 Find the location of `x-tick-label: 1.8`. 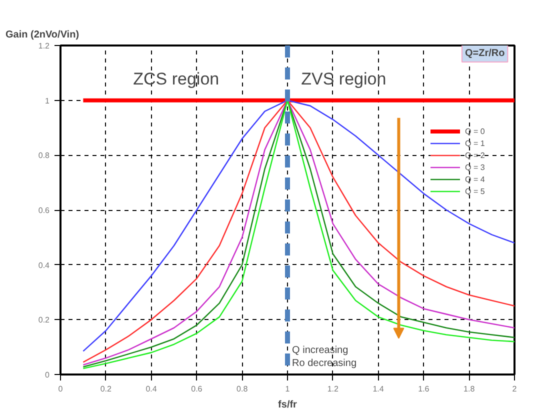

x-tick-label: 1.8 is located at coordinates (470, 389).